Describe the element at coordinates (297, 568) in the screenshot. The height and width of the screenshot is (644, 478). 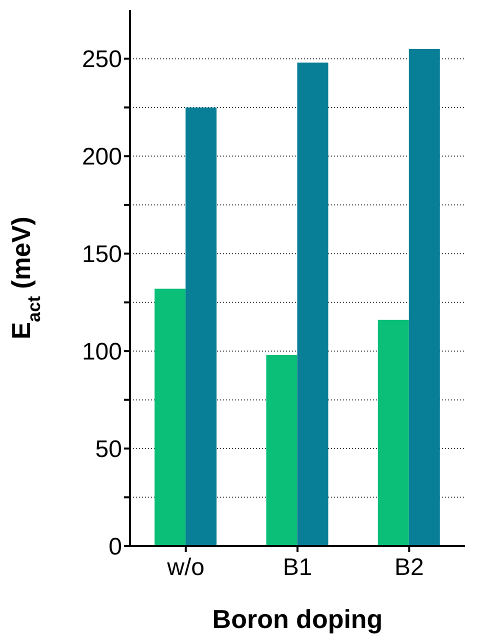
I see `x-tick-label: B1` at that location.